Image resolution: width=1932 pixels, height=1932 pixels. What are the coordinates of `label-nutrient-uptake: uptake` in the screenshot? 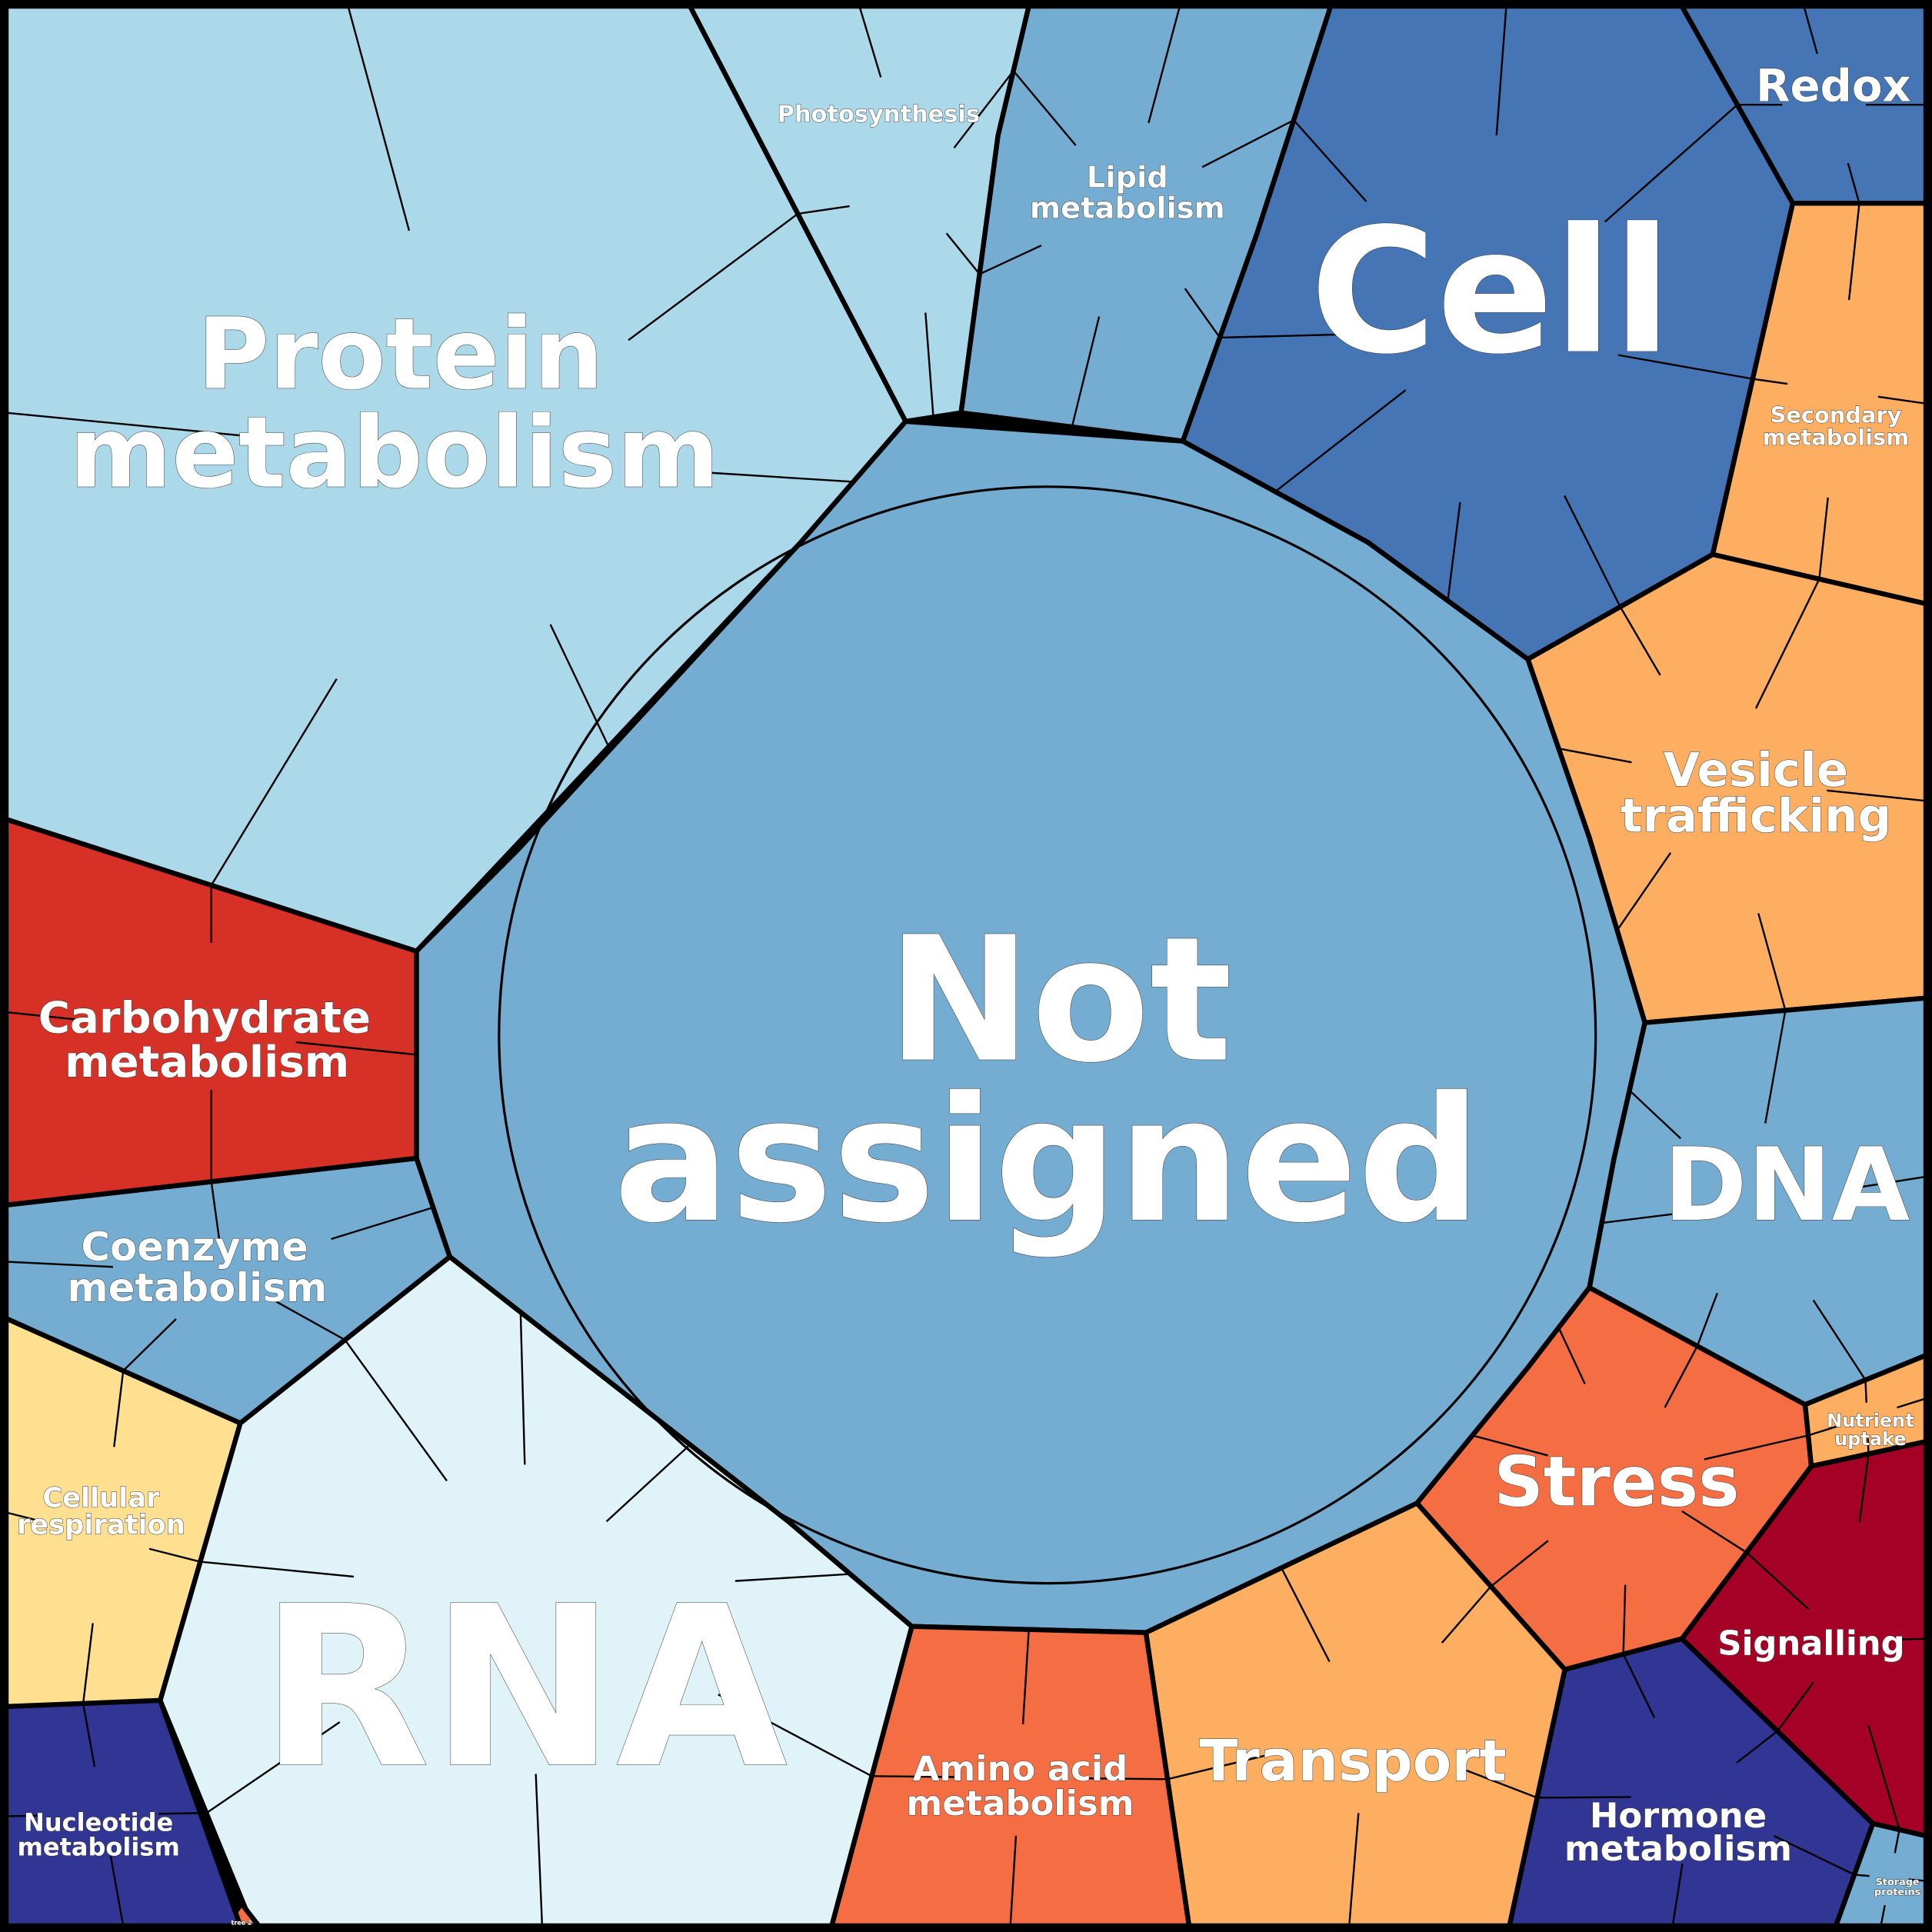 It's located at (1870, 1439).